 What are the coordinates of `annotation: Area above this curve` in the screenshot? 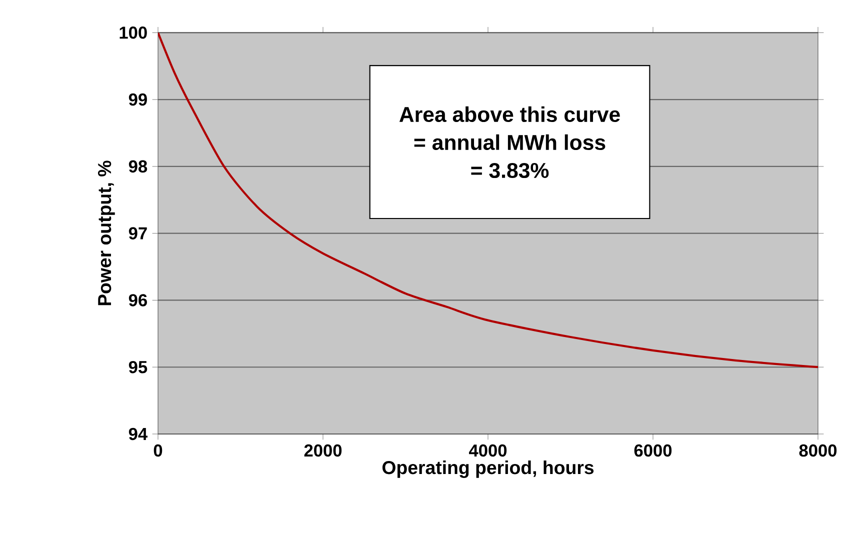 It's located at (509, 114).